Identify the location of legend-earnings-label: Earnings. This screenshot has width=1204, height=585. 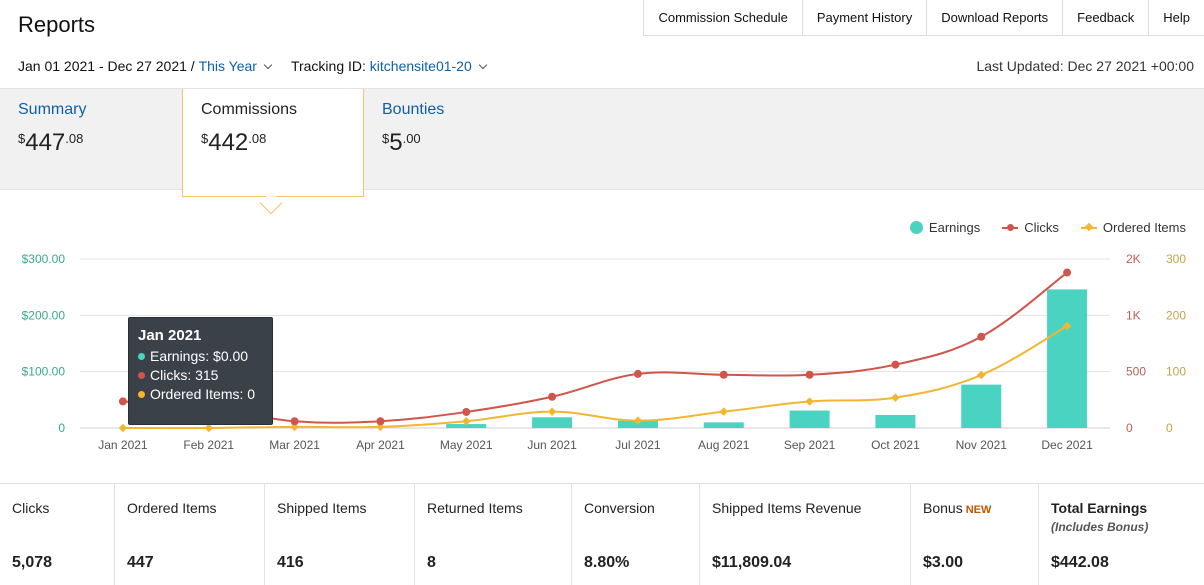
(954, 227).